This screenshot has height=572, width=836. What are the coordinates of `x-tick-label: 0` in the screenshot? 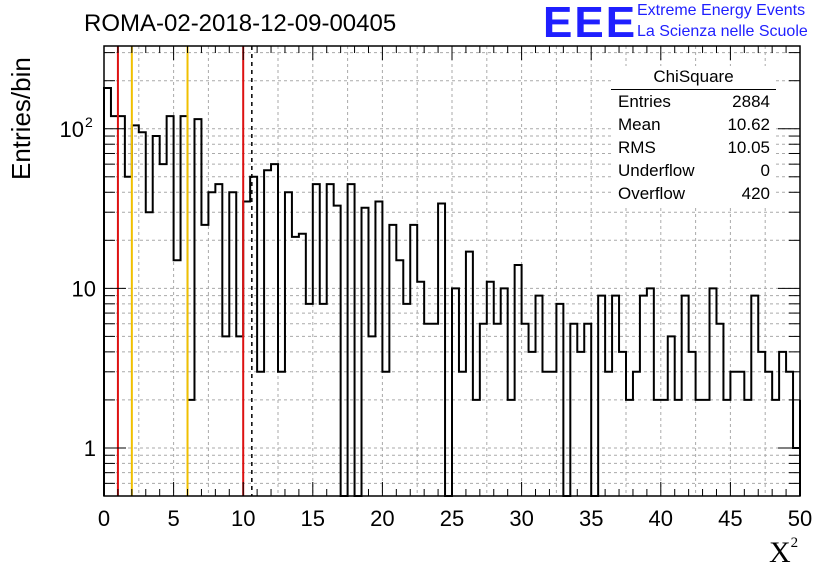 It's located at (104, 518).